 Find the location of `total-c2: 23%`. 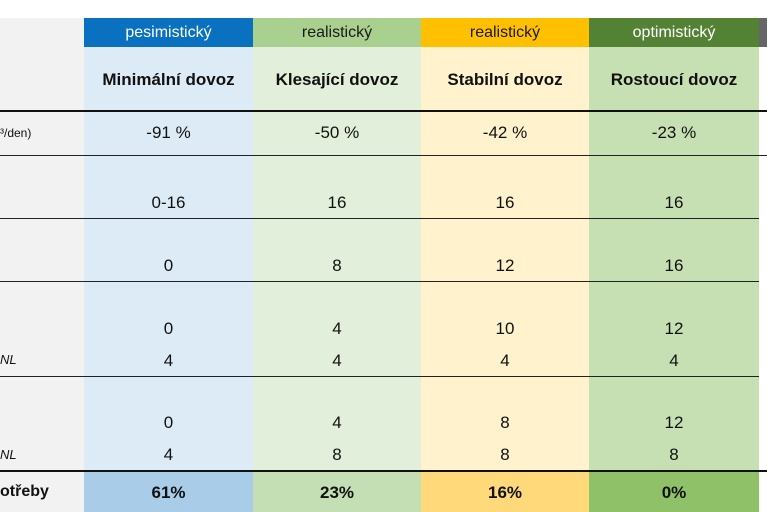

total-c2: 23% is located at coordinates (337, 492).